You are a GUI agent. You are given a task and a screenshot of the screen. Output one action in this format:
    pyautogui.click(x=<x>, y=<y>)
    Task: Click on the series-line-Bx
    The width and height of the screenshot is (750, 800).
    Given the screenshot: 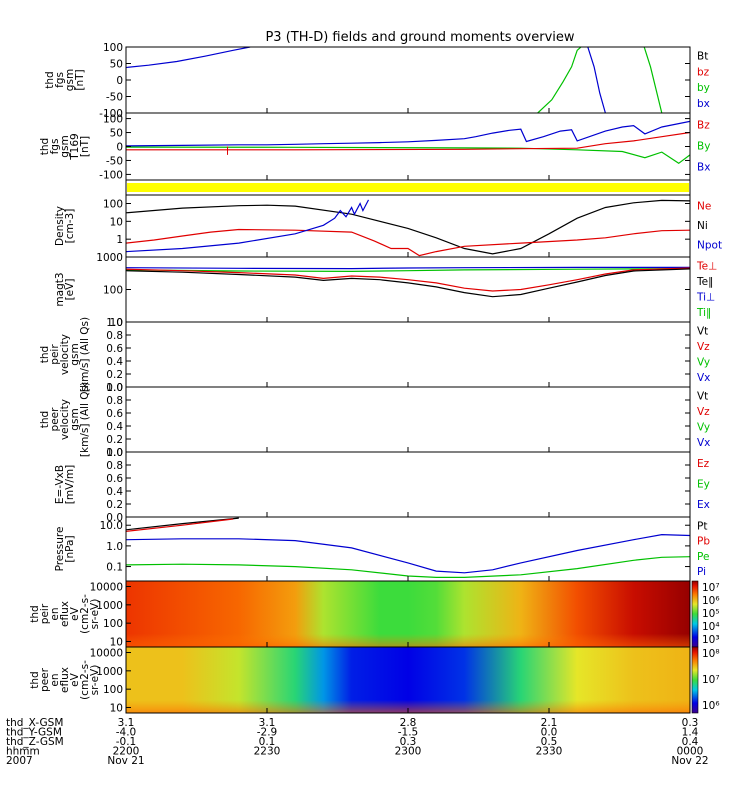 What is the action you would take?
    pyautogui.click(x=408, y=133)
    